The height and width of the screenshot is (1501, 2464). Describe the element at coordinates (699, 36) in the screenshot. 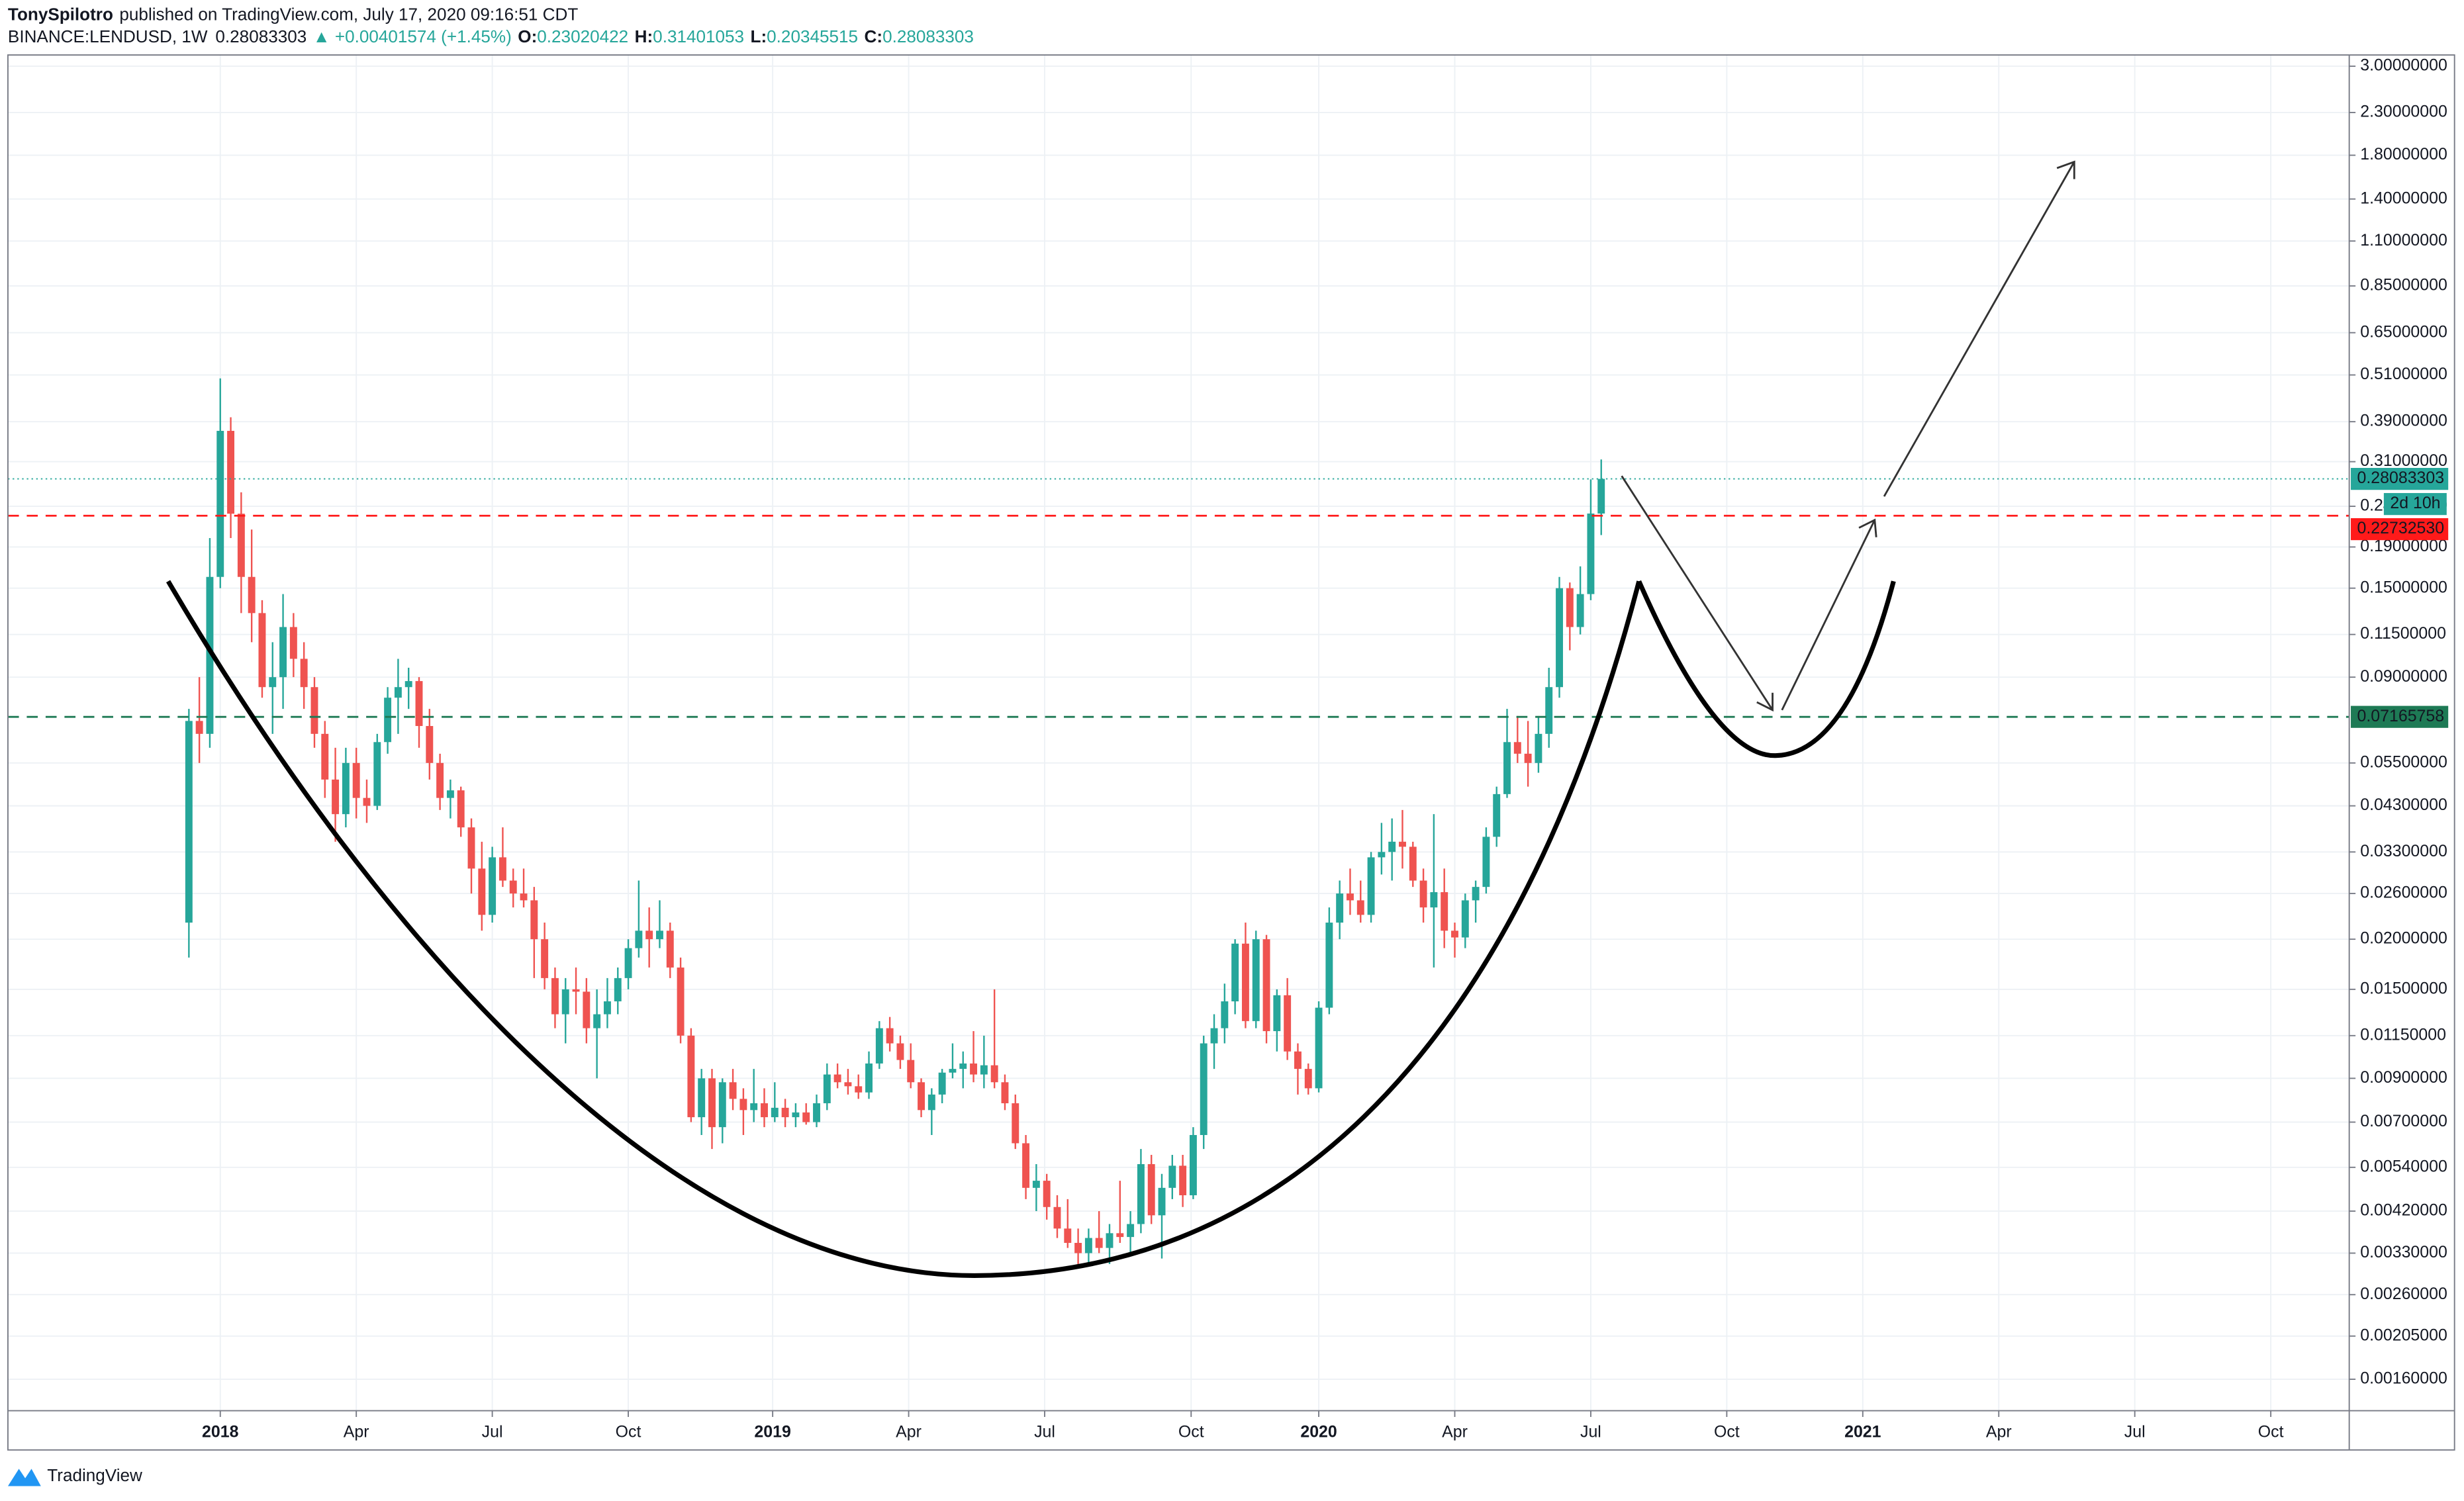

I see `high-value: 0.31401053` at that location.